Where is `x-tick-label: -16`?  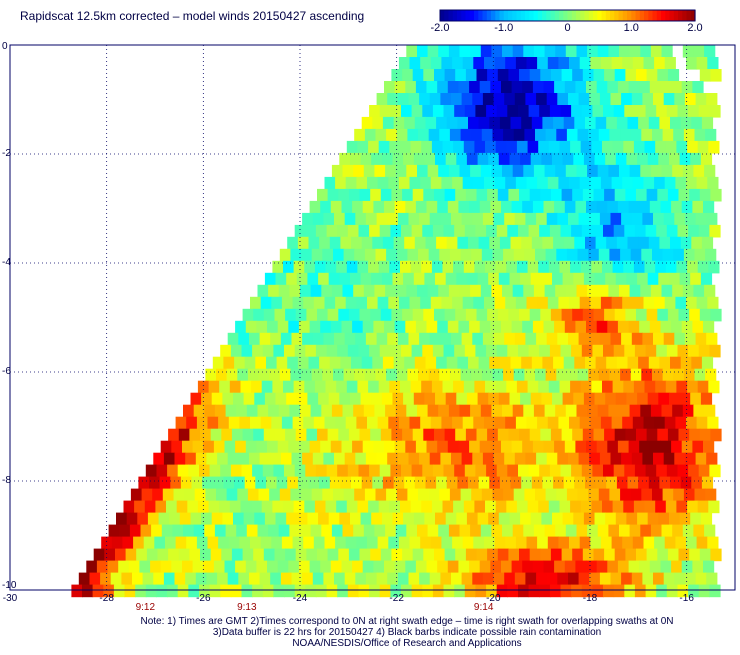
x-tick-label: -16 is located at coordinates (686, 598).